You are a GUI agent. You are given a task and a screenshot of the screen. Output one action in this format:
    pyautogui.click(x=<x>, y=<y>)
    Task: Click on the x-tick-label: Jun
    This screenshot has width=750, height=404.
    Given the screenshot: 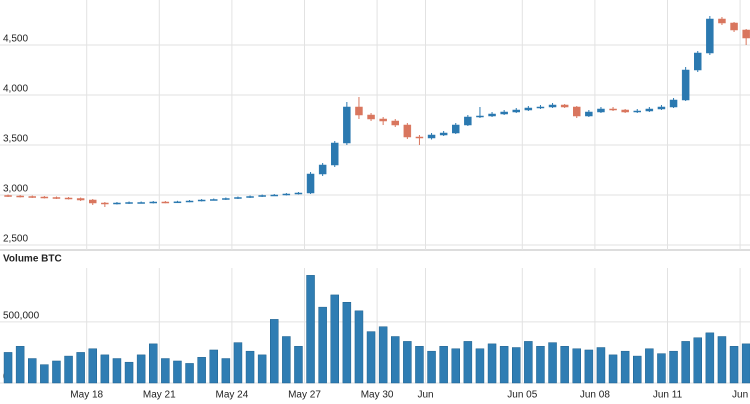 What is the action you would take?
    pyautogui.click(x=740, y=395)
    